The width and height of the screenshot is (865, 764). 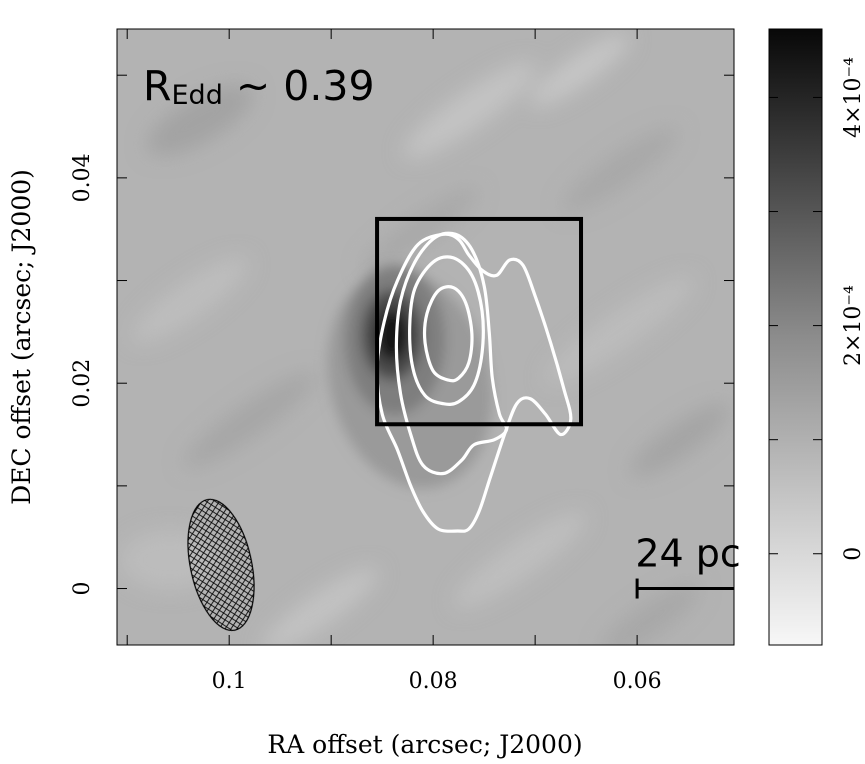 I want to click on colorbar-tick-label: 2×10⁻⁴, so click(x=853, y=325).